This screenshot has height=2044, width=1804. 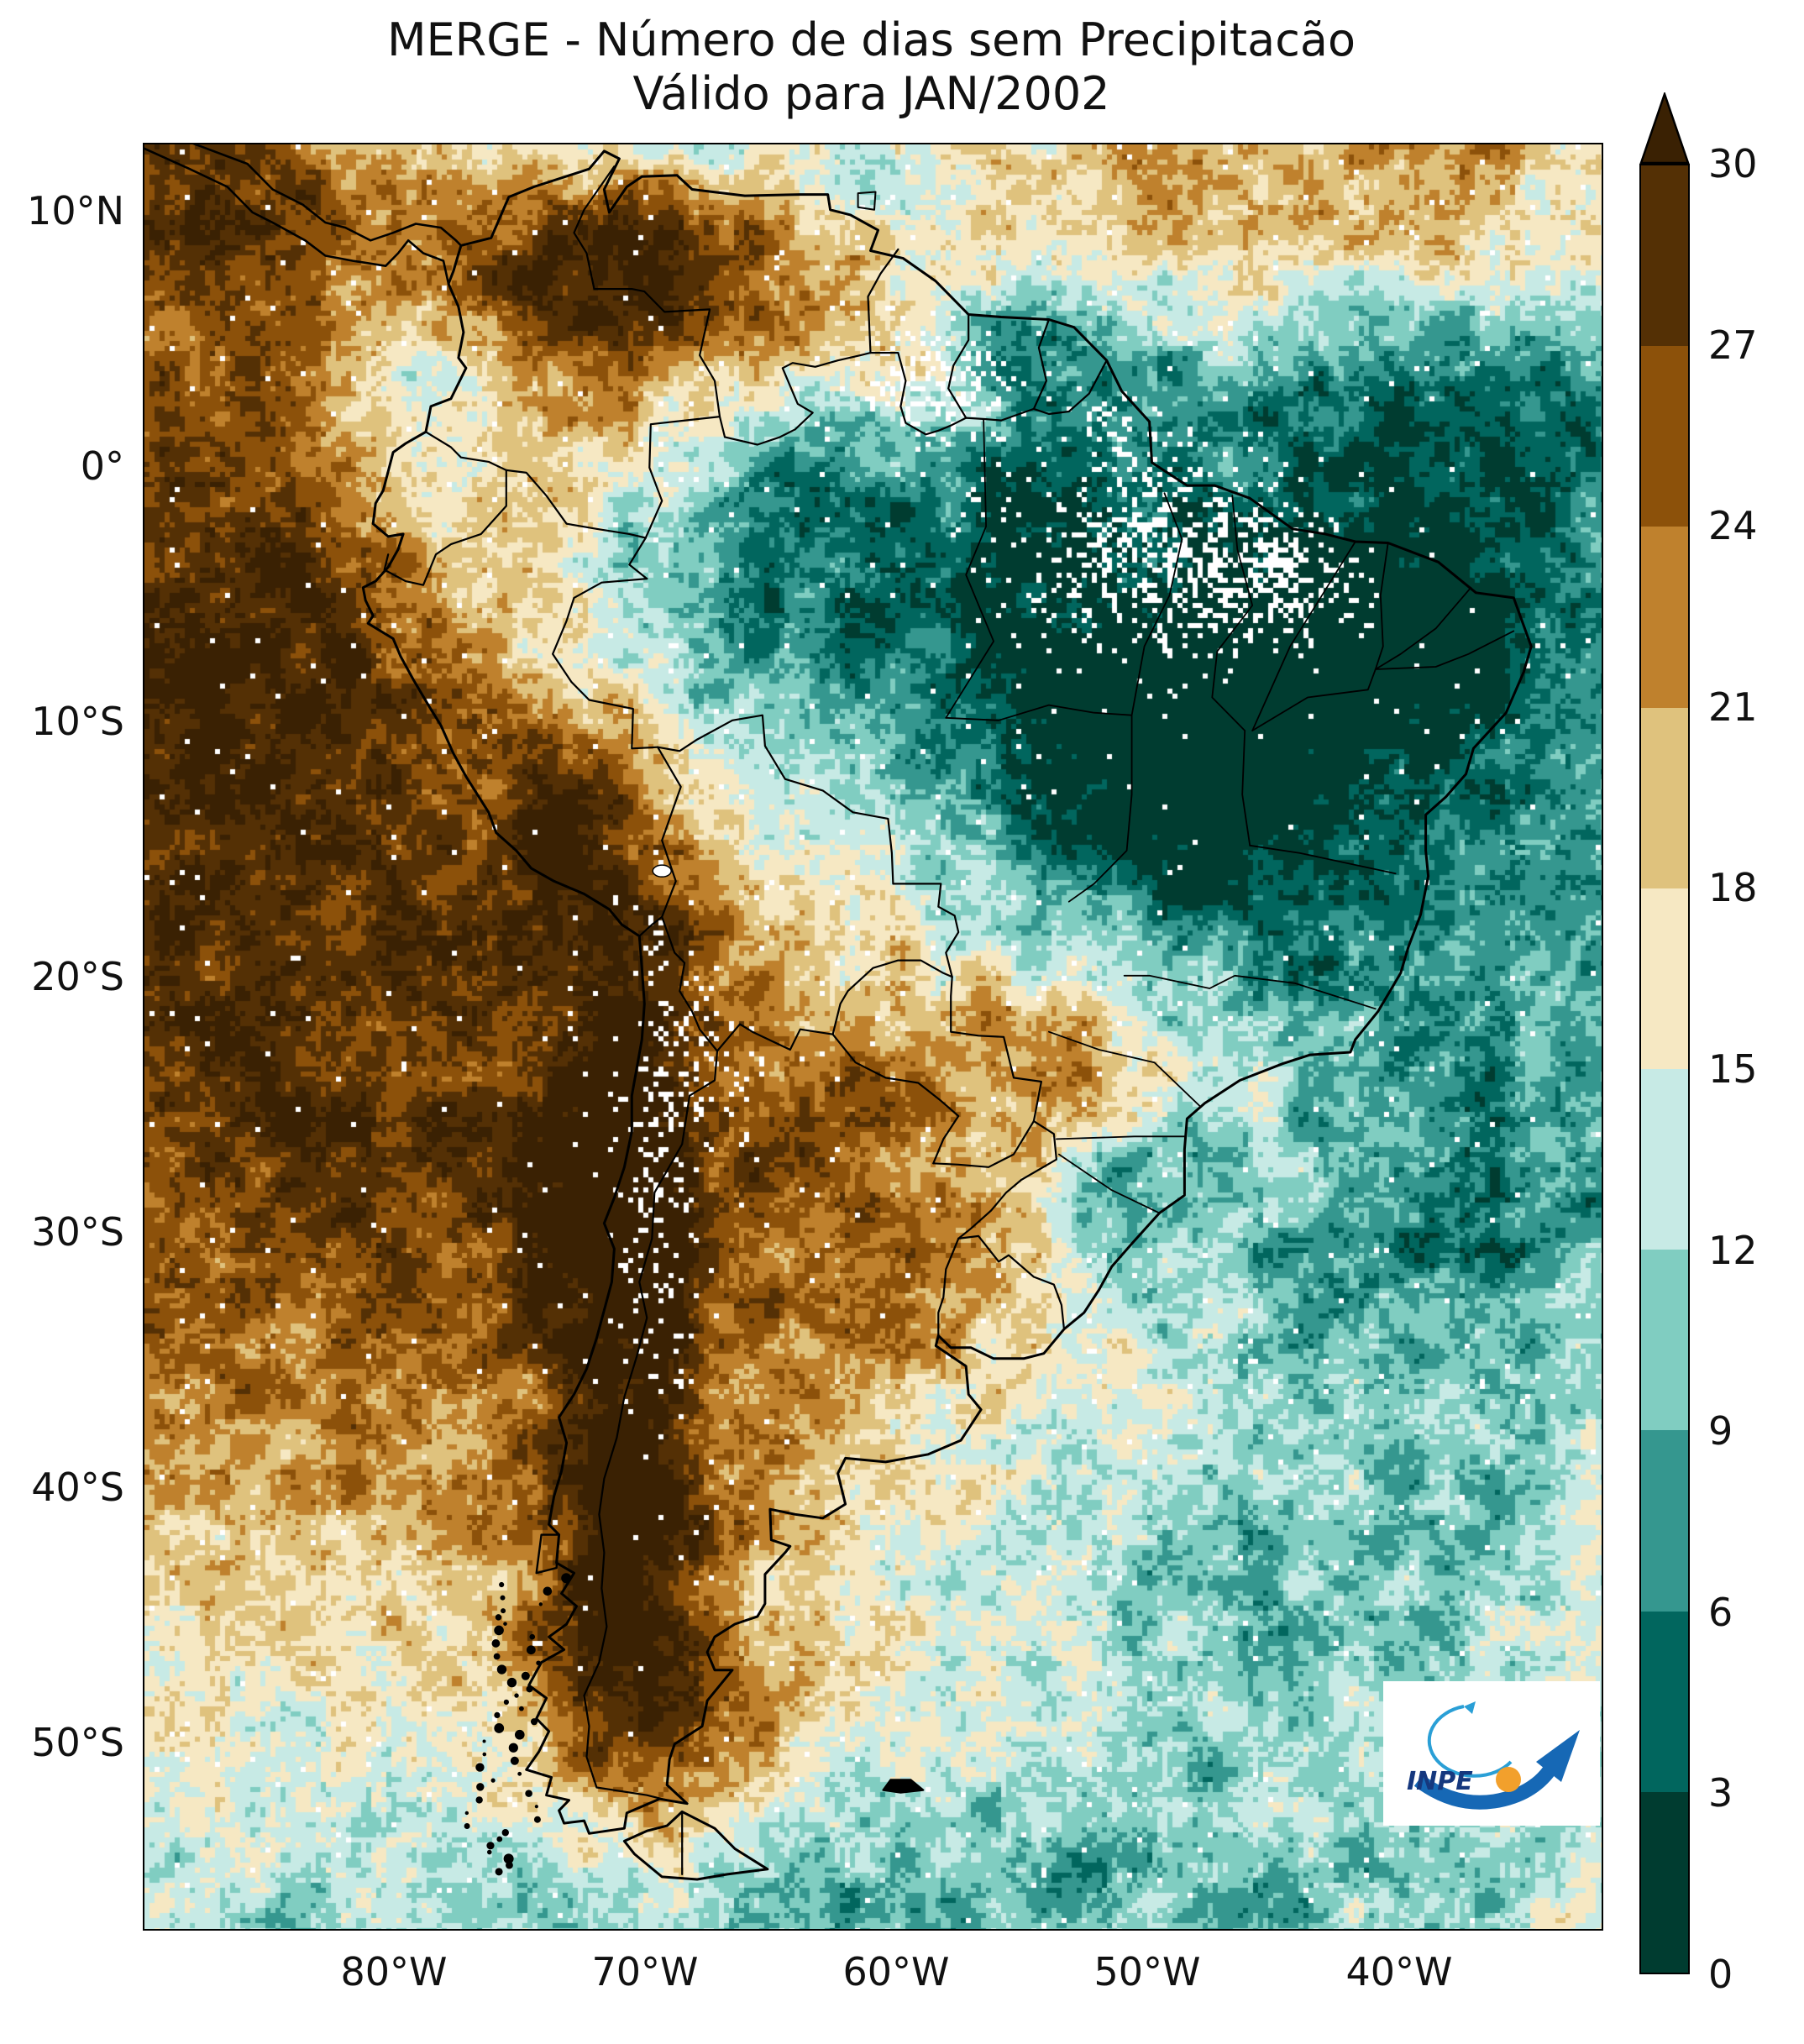 I want to click on inpe-logo: INPE, so click(x=1491, y=1753).